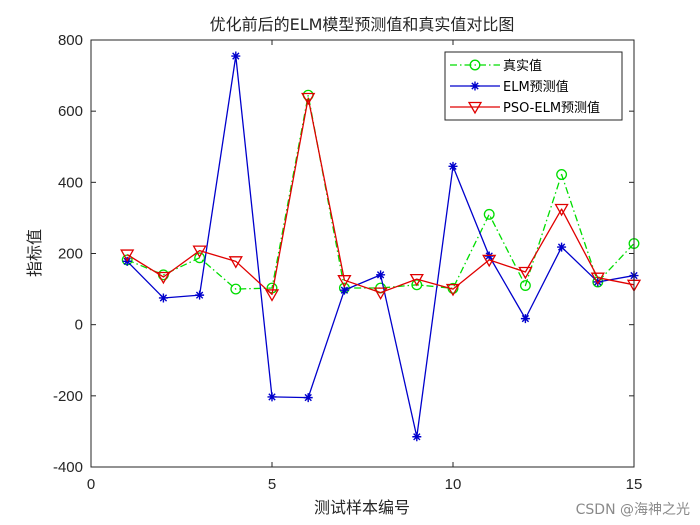 The width and height of the screenshot is (700, 525). I want to click on y-tick-label: 400, so click(70, 182).